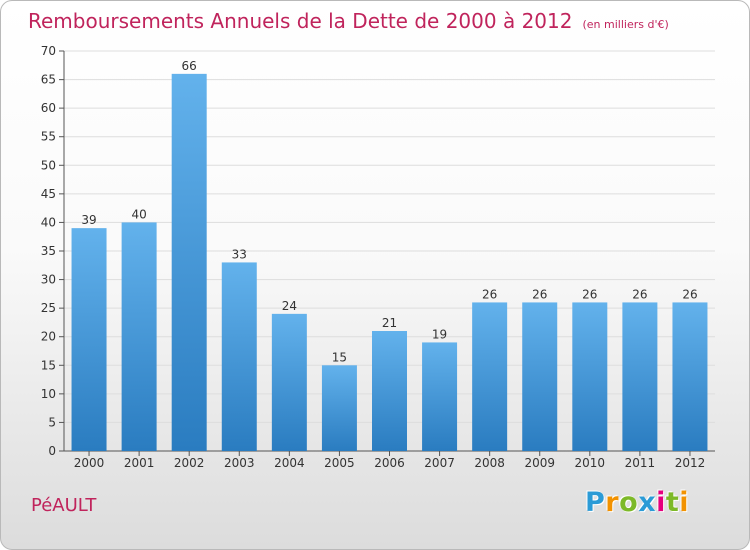  I want to click on x-tick-label: 2001, so click(139, 463).